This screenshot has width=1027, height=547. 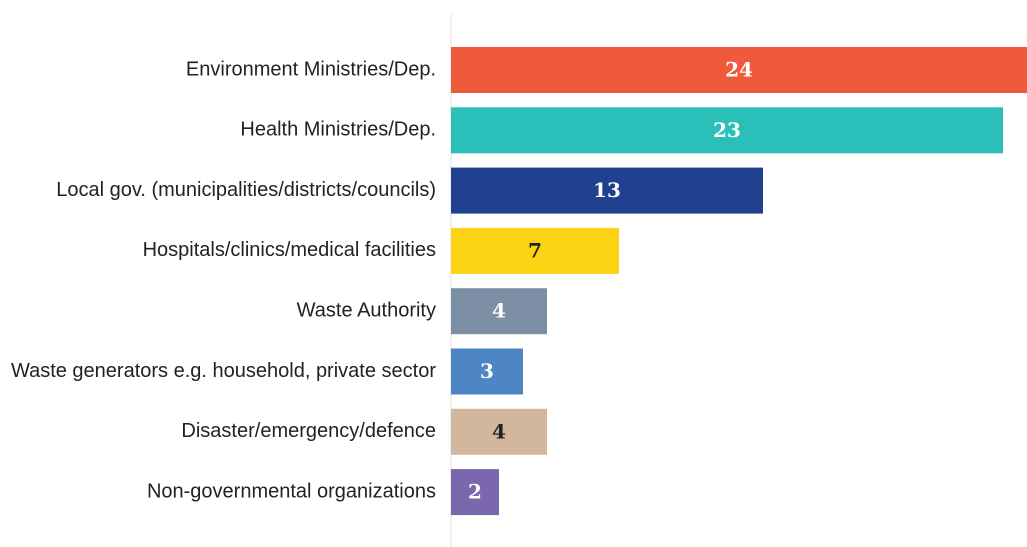 I want to click on value-label: 13, so click(x=607, y=190).